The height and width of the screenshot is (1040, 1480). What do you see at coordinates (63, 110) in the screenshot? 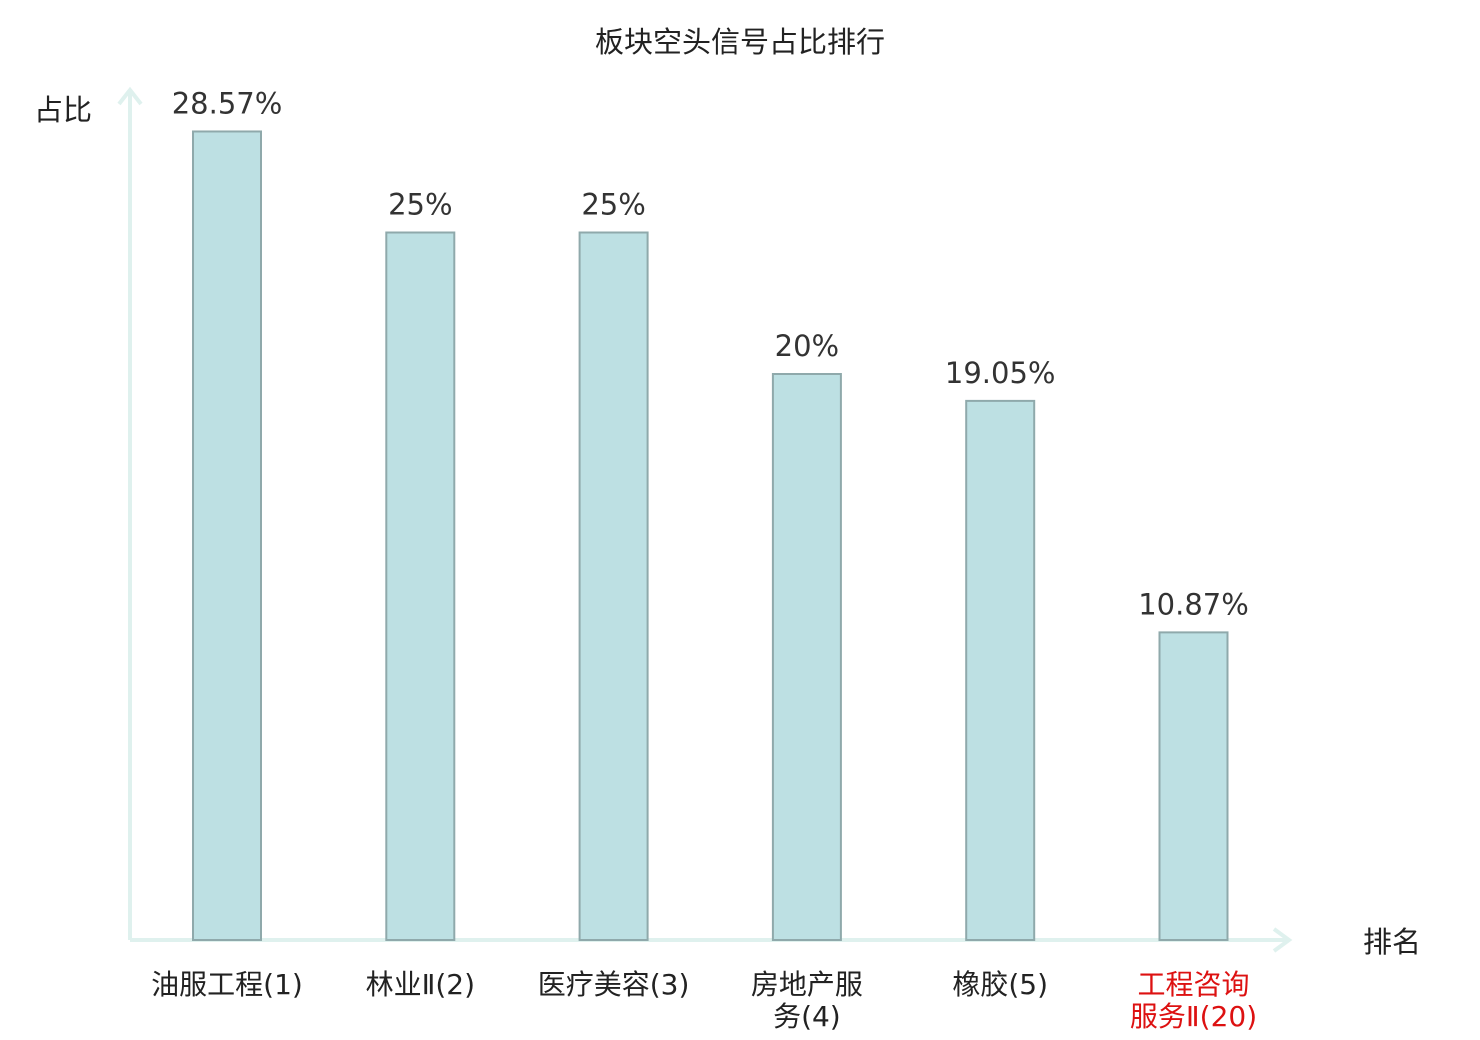
I see `y-axis-label: 占比` at bounding box center [63, 110].